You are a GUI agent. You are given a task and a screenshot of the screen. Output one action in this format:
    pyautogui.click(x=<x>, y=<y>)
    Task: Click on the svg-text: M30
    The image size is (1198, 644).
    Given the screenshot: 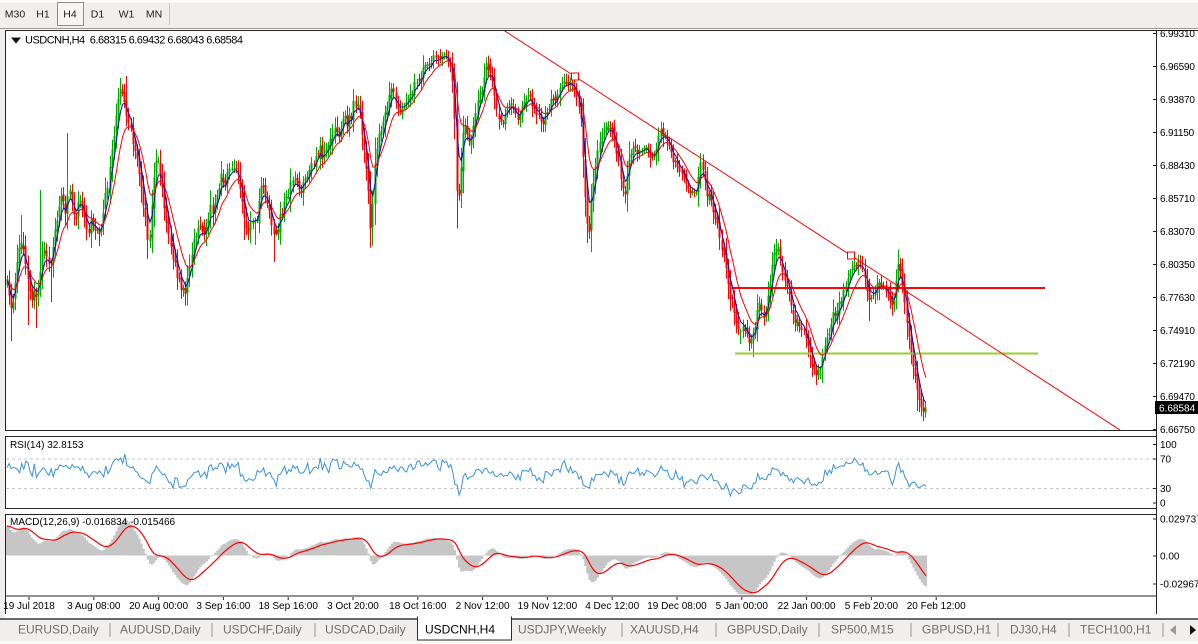 What is the action you would take?
    pyautogui.click(x=15, y=15)
    